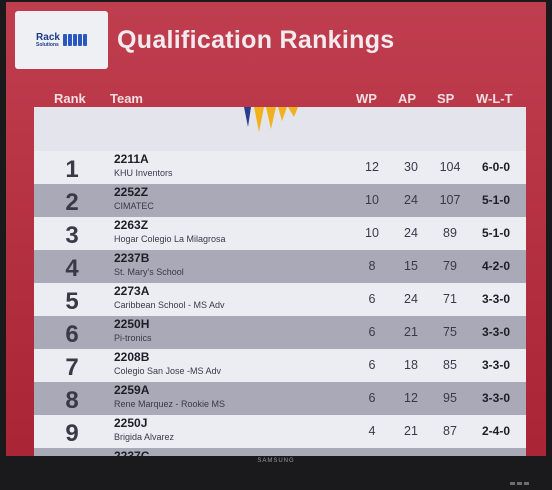  Describe the element at coordinates (132, 324) in the screenshot. I see `team-number: 2250H` at that location.